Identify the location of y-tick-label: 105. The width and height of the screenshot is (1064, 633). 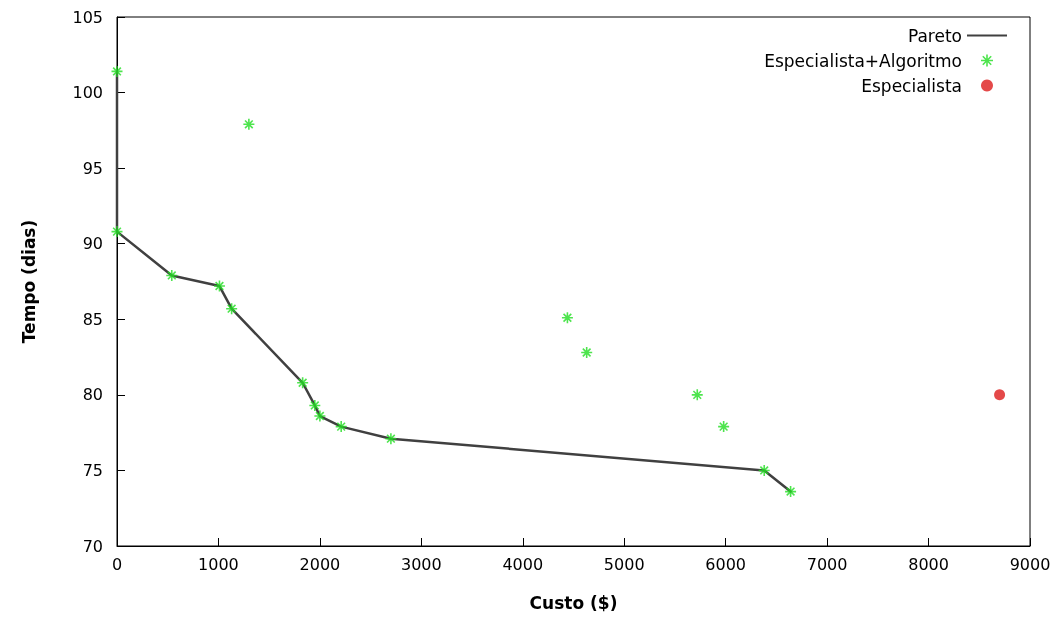
(87, 17).